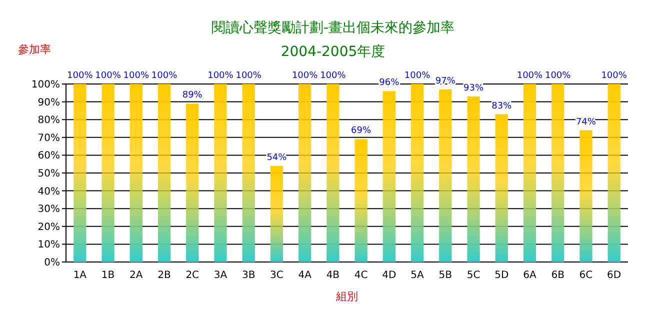  I want to click on x-tick-label: 3A, so click(221, 275).